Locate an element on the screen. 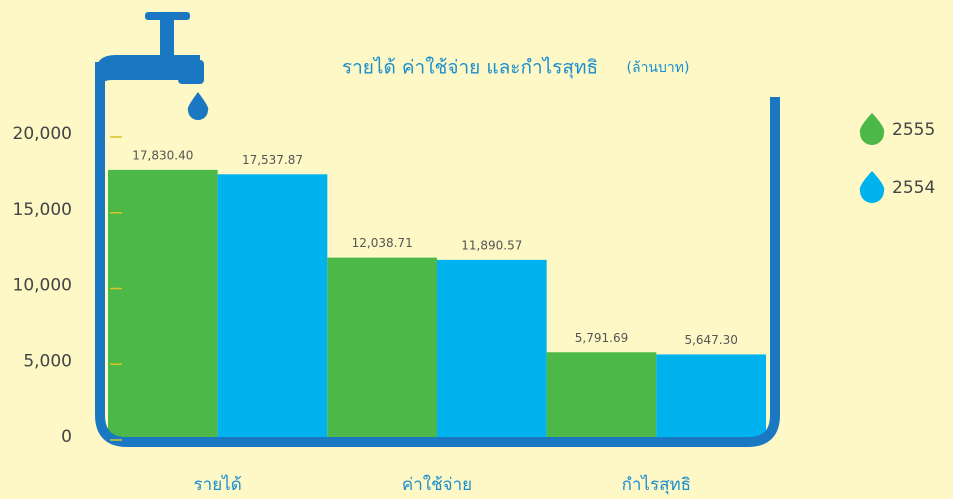  faucet-spout is located at coordinates (191, 72).